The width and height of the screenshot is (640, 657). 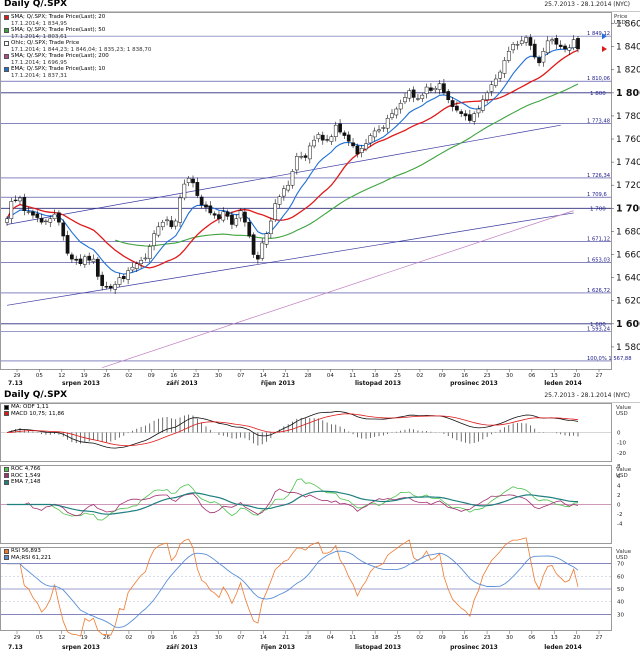 What do you see at coordinates (34, 414) in the screenshot?
I see `legend-item-macd: MACD 10,75; 11,86` at bounding box center [34, 414].